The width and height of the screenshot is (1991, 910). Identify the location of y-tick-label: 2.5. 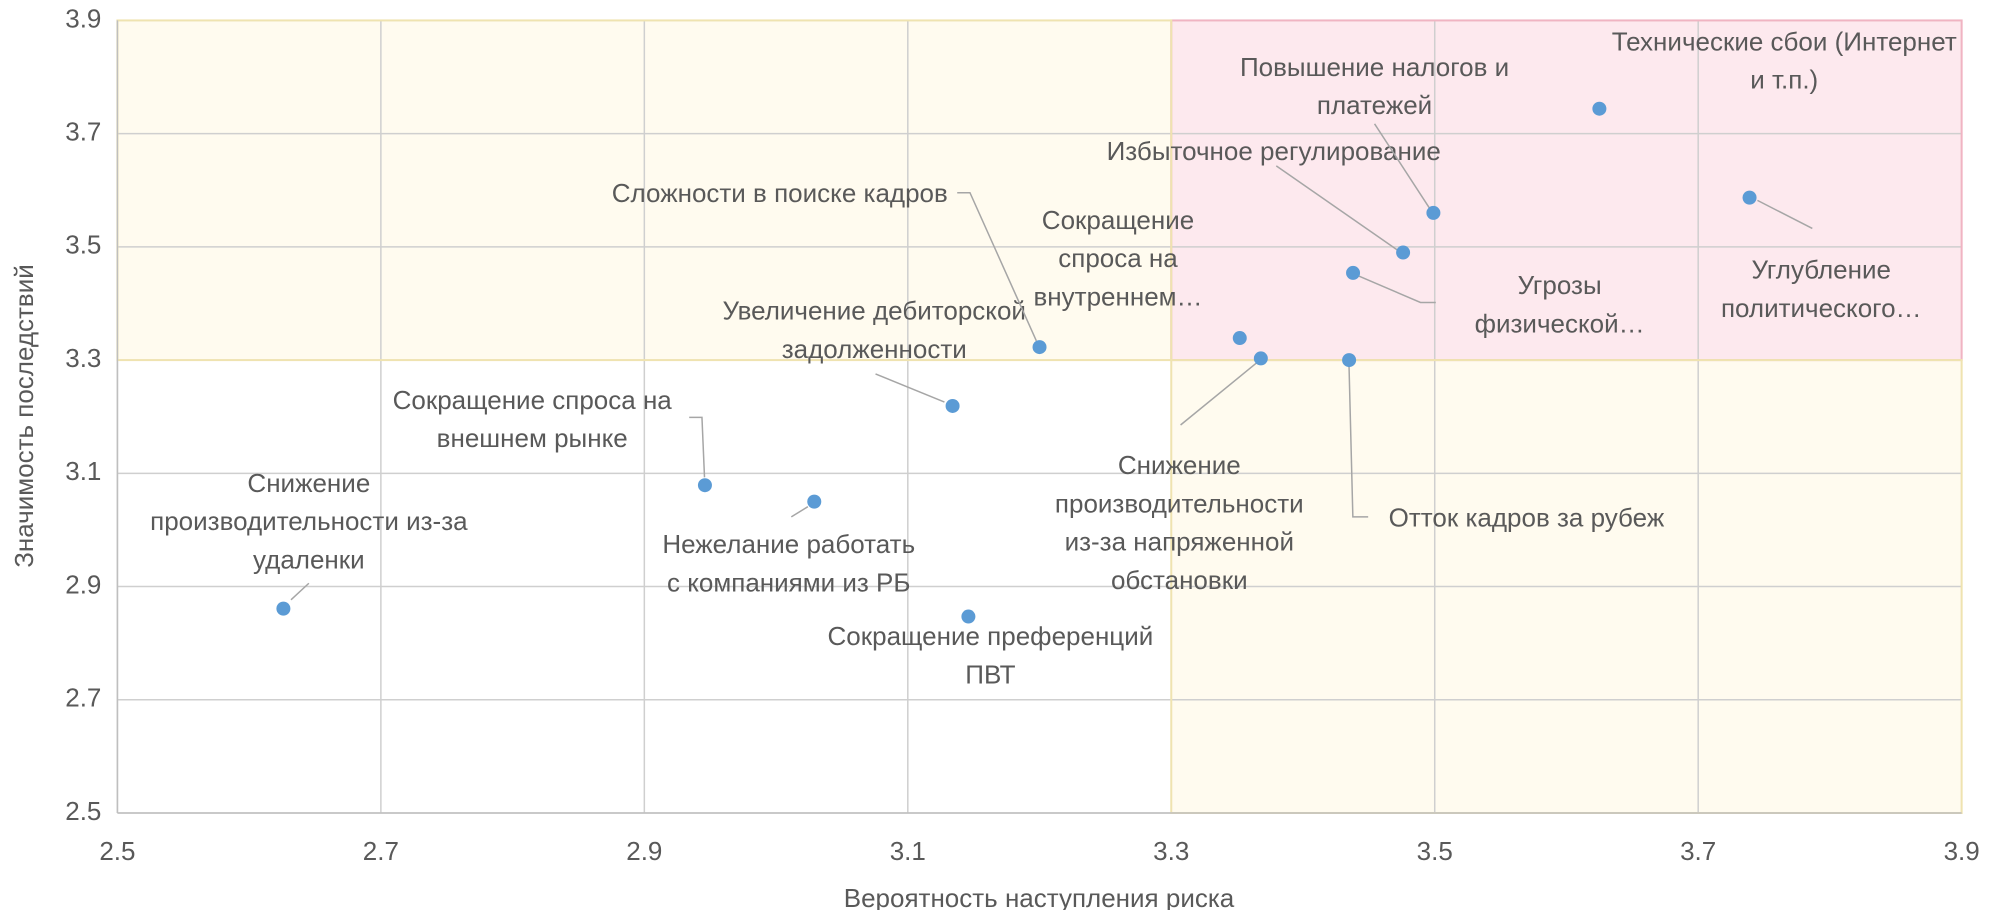
(83, 811).